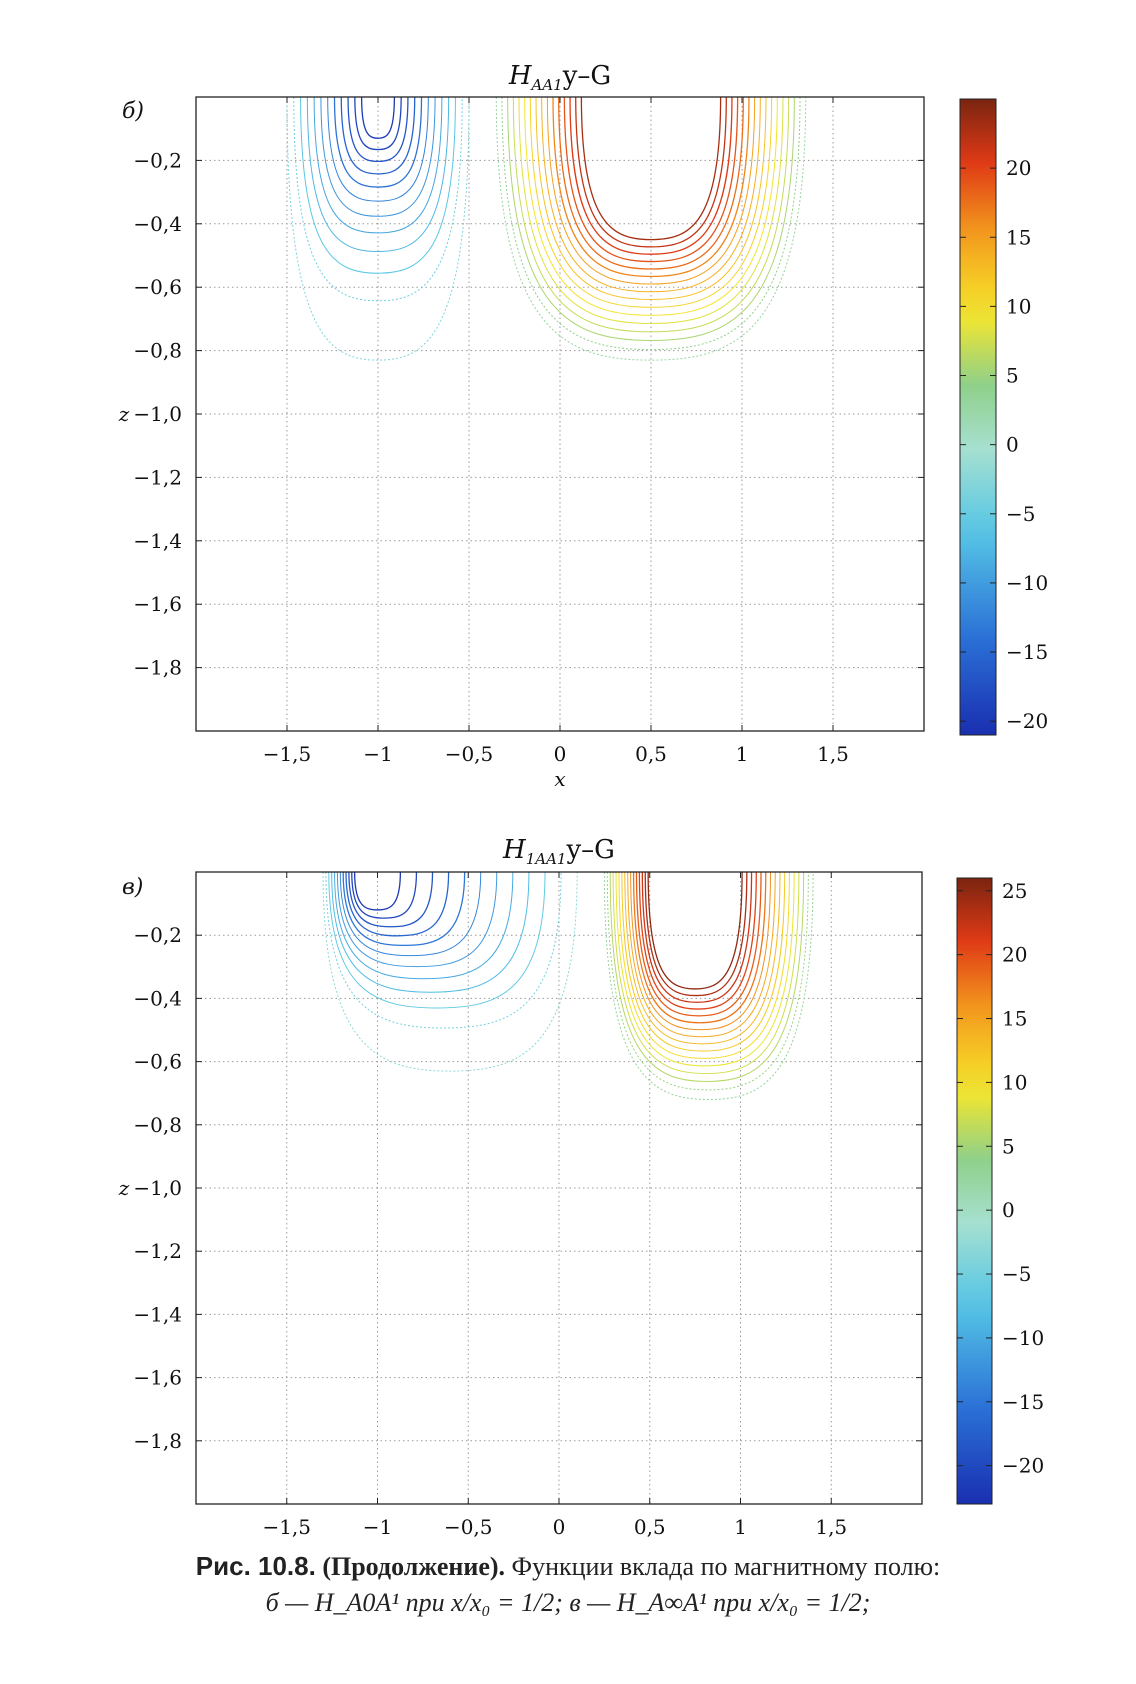  What do you see at coordinates (1016, 1274) in the screenshot?
I see `colorbar-tick-label: −5` at bounding box center [1016, 1274].